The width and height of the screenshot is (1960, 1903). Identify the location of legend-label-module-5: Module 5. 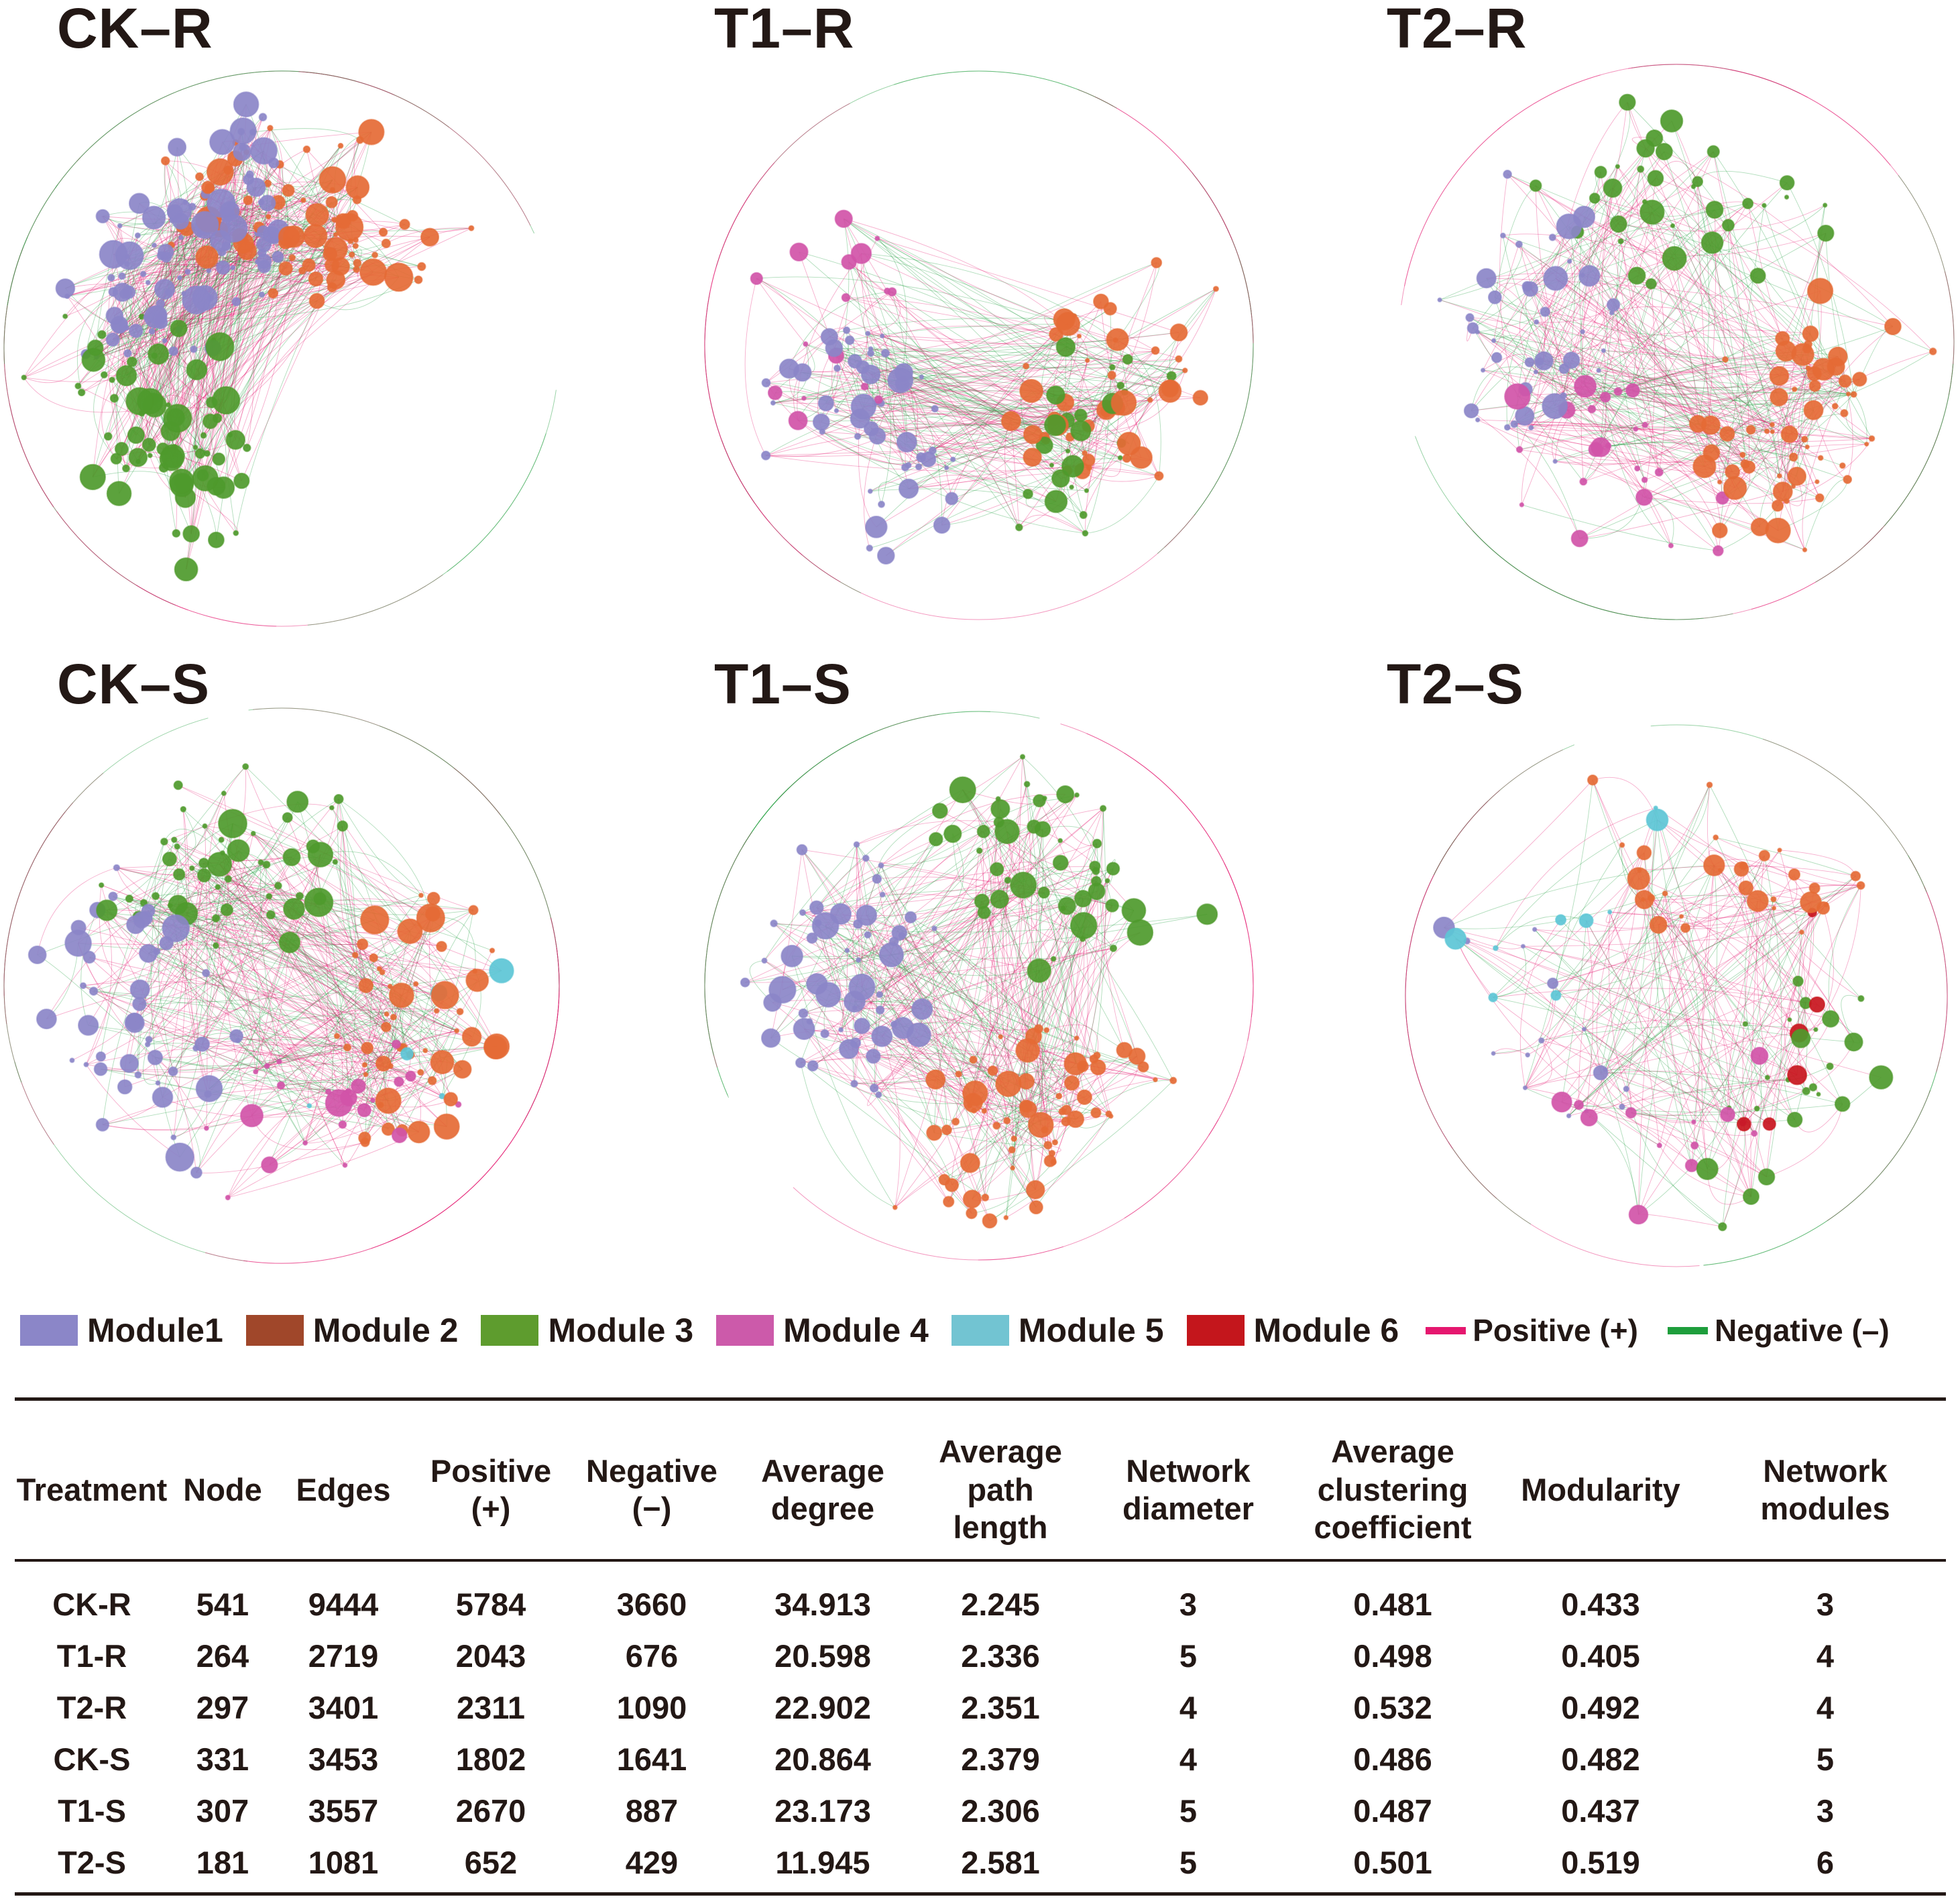
(1091, 1330).